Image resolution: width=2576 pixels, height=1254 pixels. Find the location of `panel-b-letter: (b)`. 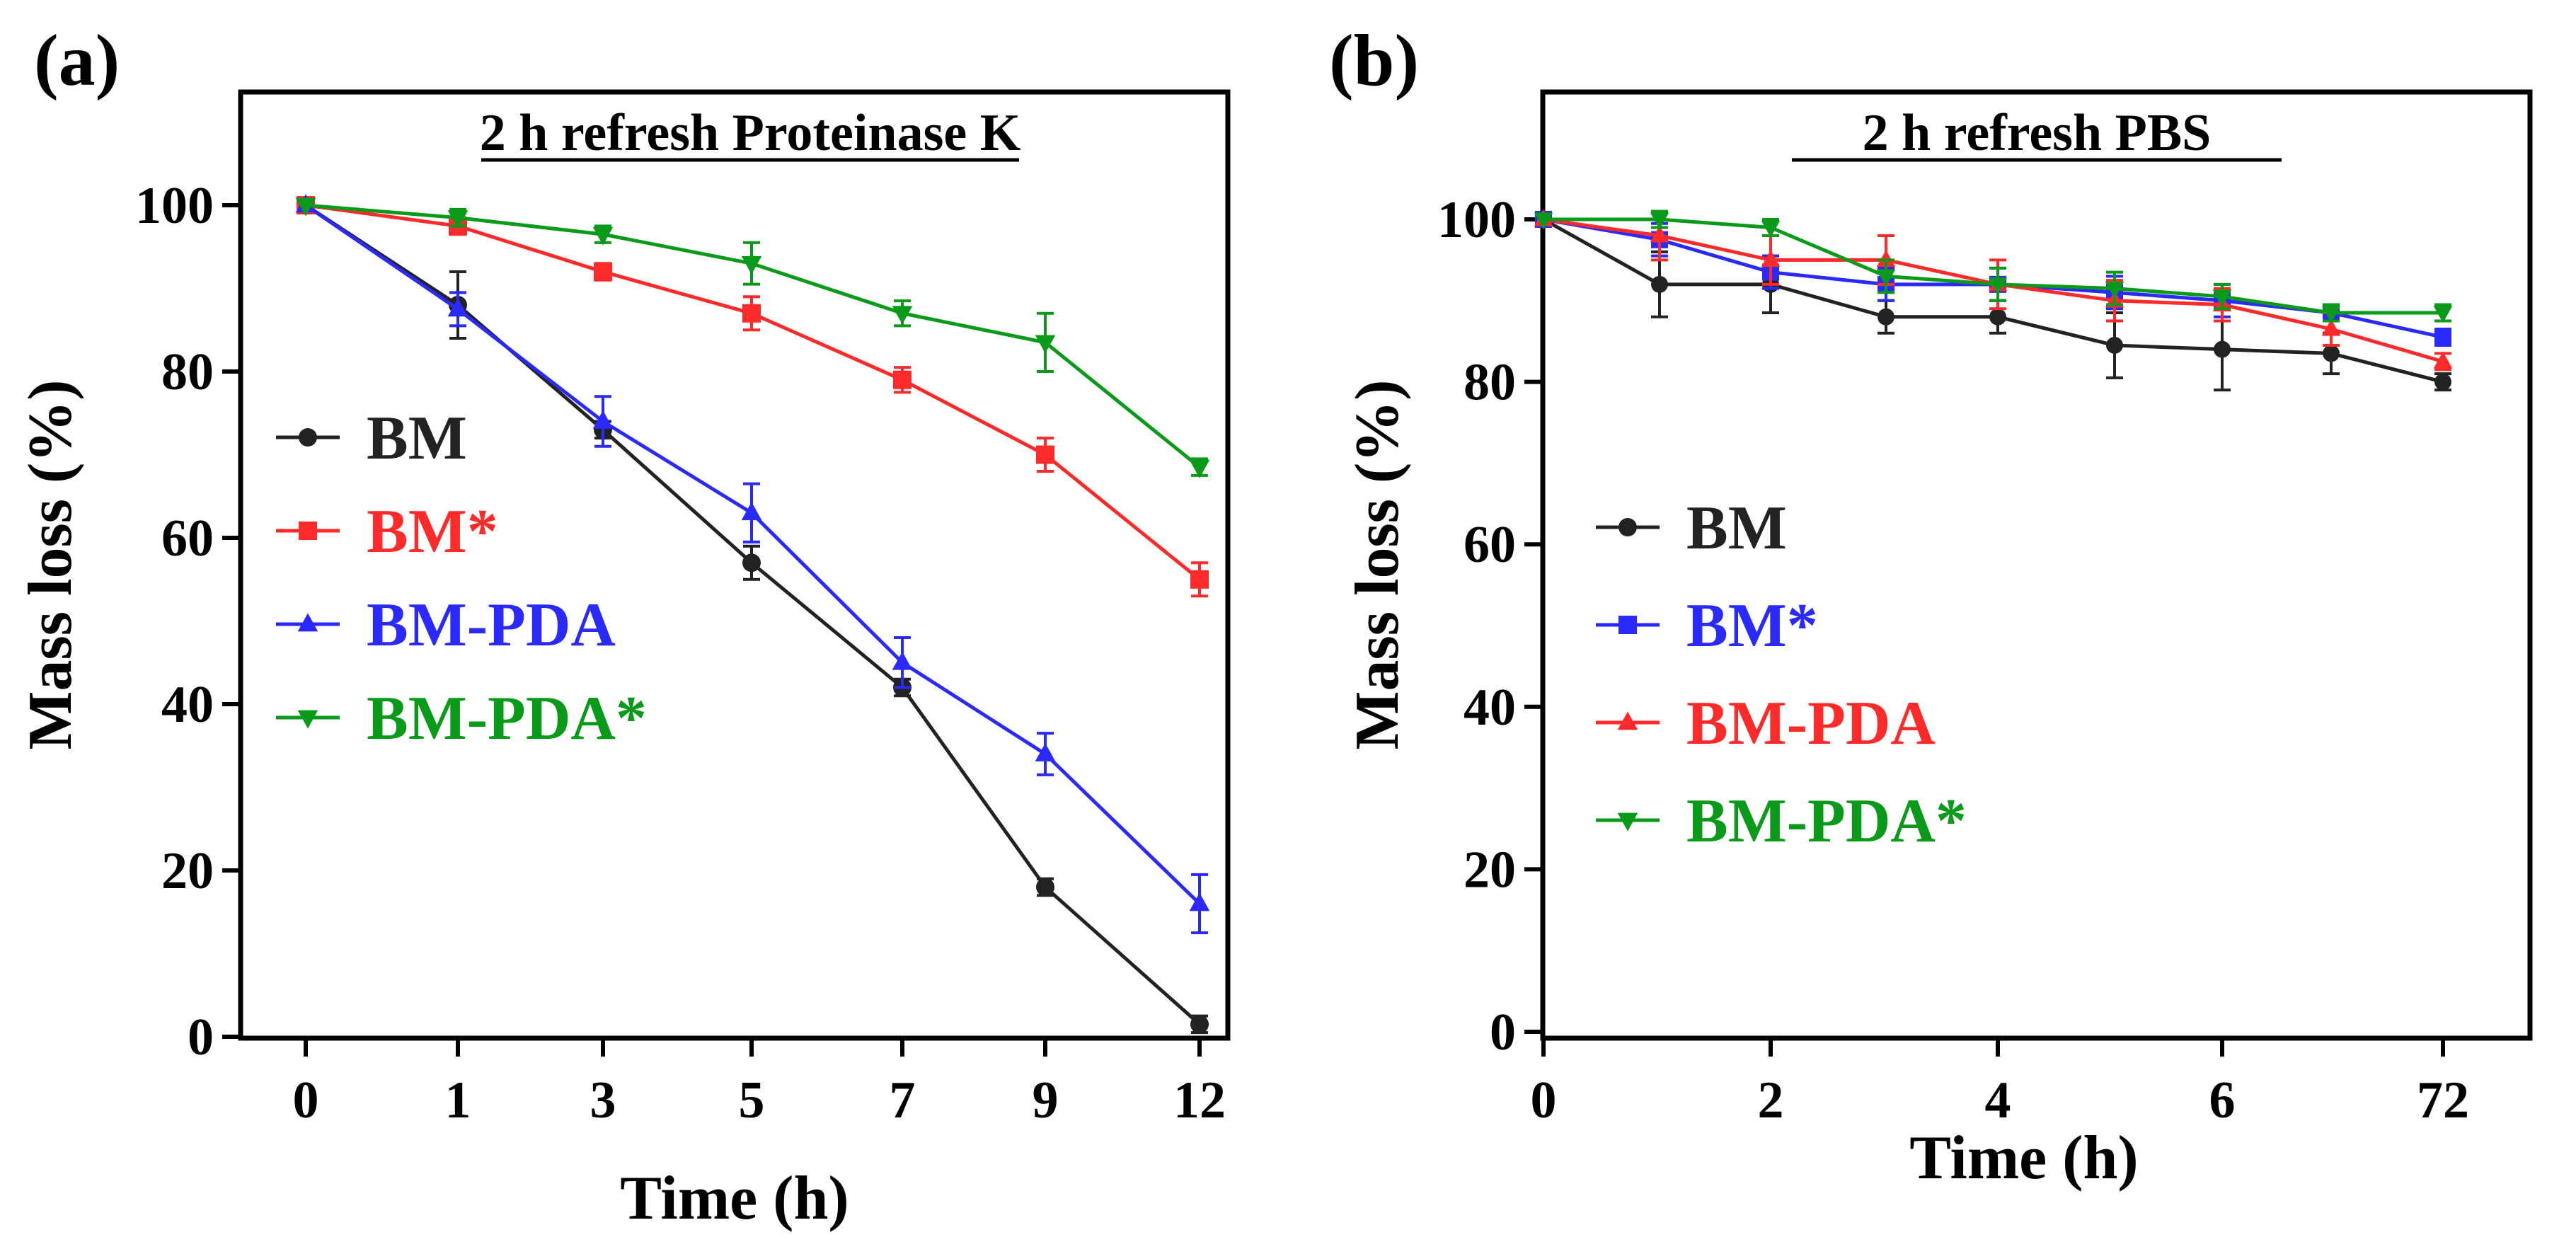

panel-b-letter: (b) is located at coordinates (1374, 60).